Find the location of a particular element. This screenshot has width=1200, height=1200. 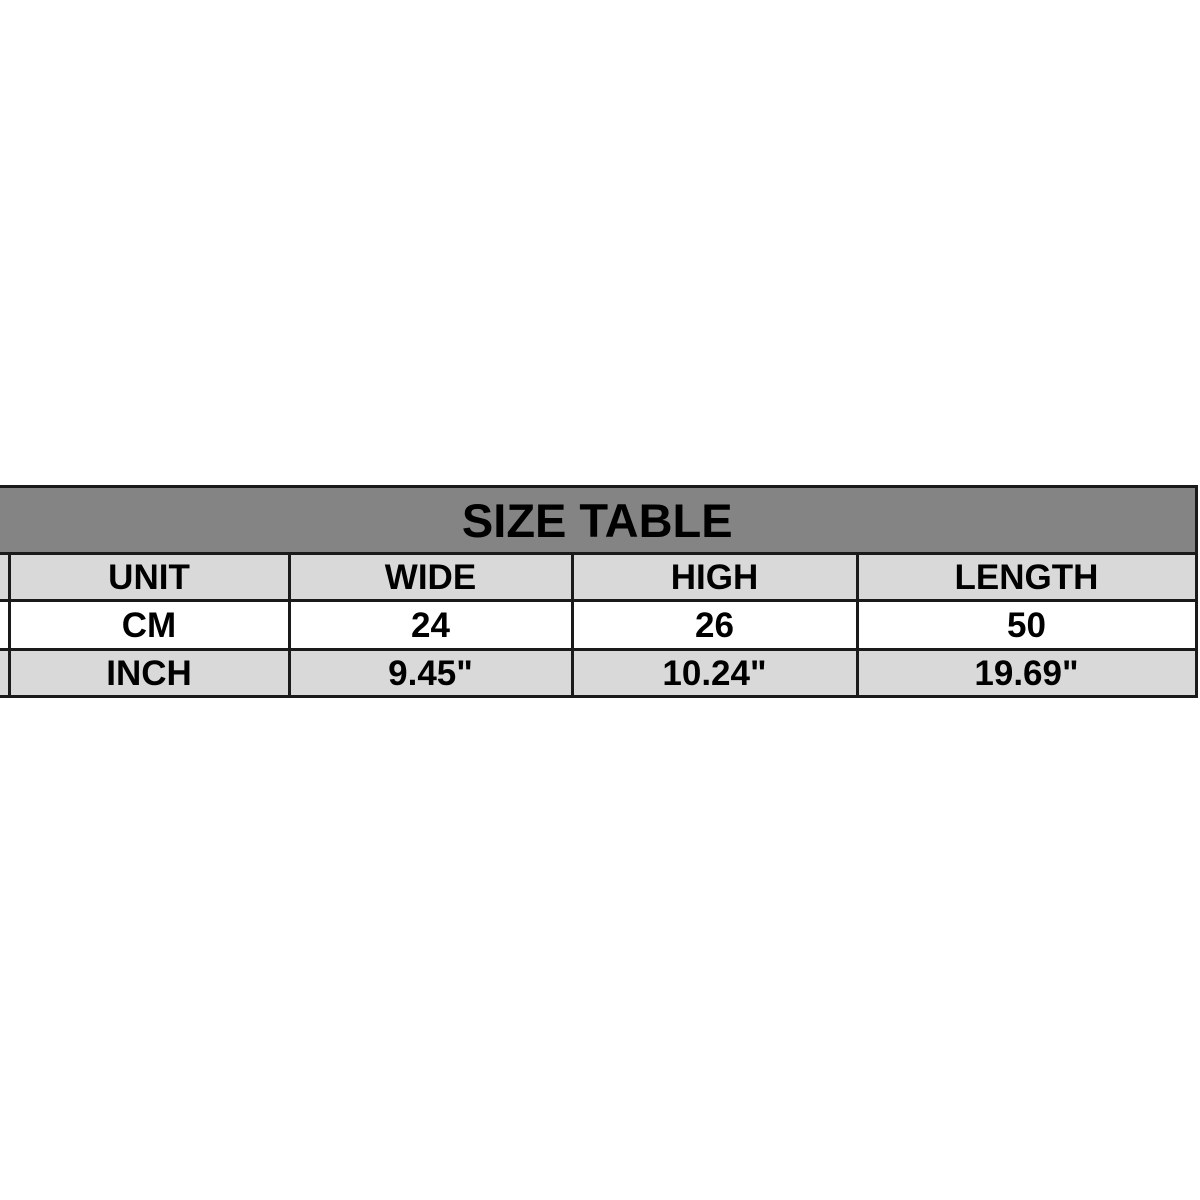

table-row-cm: CM 24 26 50 is located at coordinates (599, 625).